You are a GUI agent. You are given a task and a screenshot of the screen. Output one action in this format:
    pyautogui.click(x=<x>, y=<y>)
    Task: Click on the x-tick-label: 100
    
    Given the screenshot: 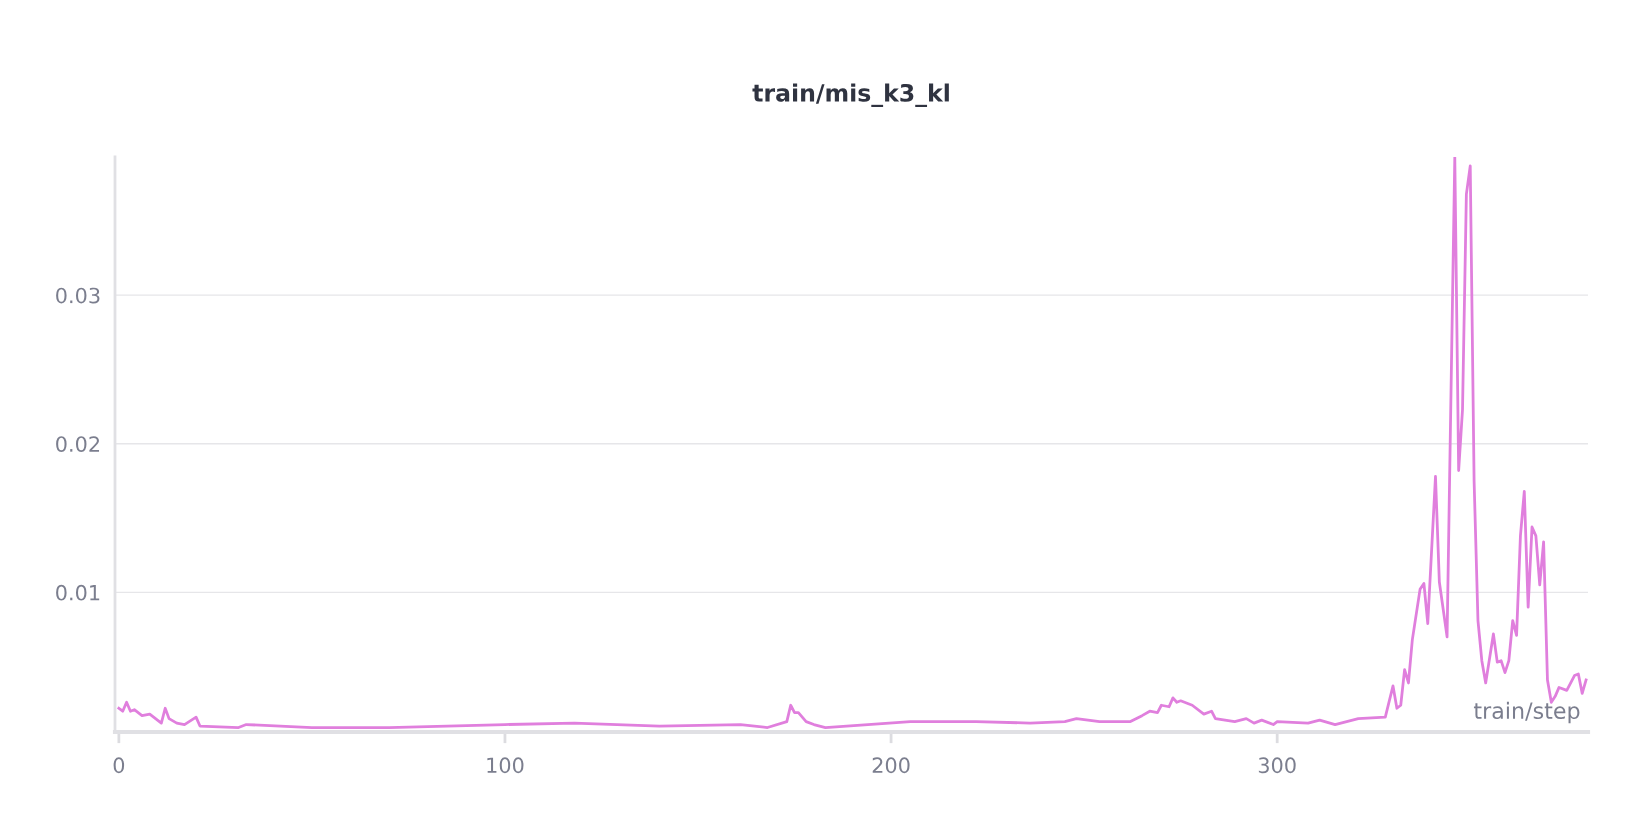 What is the action you would take?
    pyautogui.click(x=505, y=765)
    